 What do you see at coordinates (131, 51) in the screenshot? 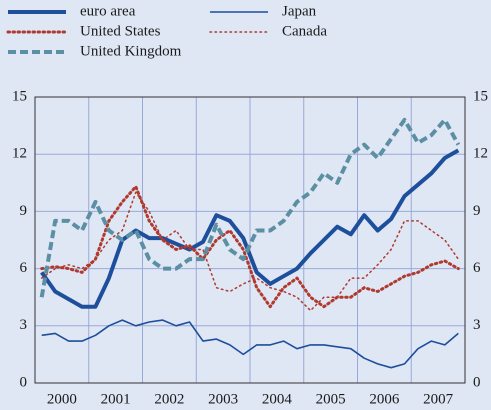
I see `legend-label: United Kingdom` at bounding box center [131, 51].